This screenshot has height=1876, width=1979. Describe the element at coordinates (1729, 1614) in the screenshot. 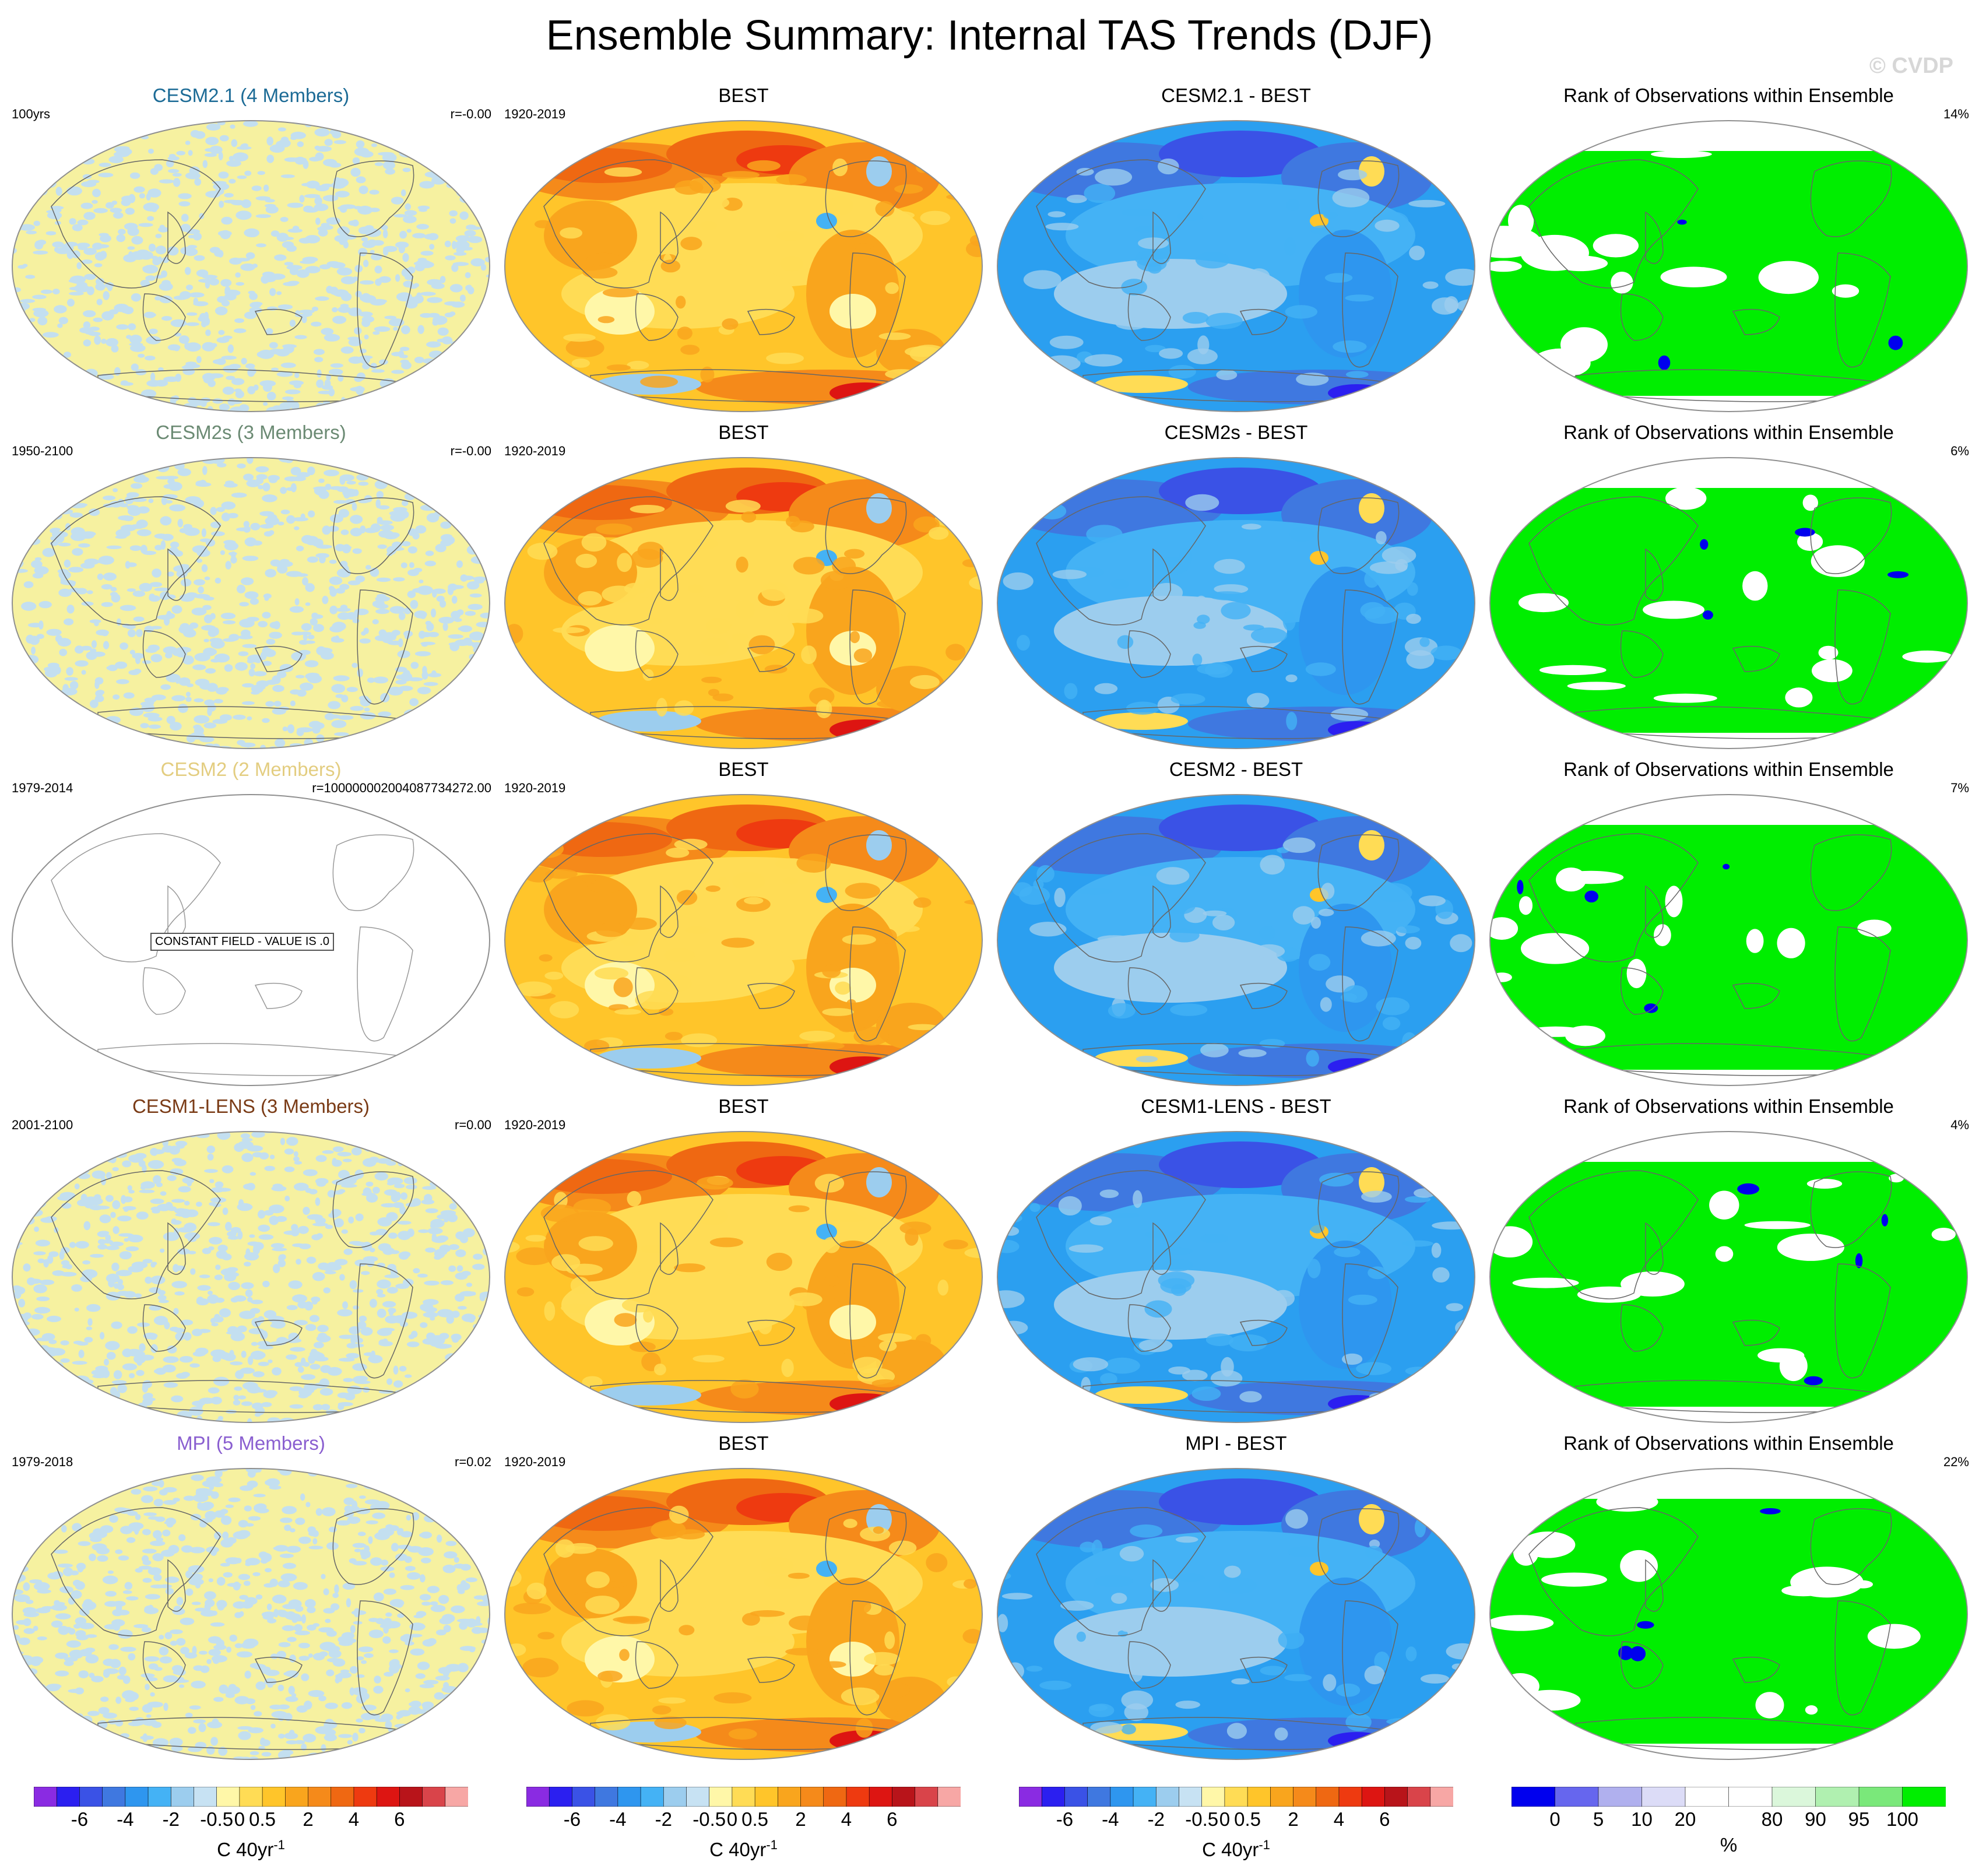

I see `rank-map` at that location.